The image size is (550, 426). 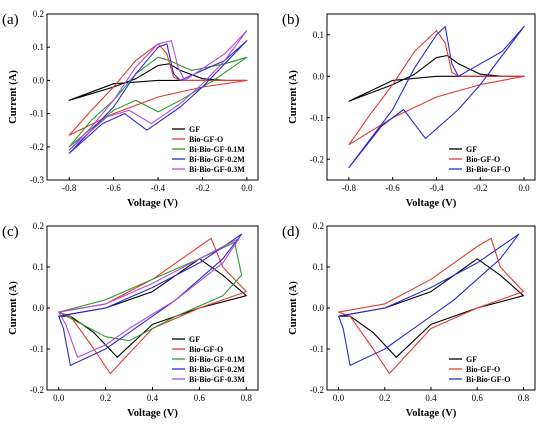 I want to click on y-tick-label: -0.3, so click(x=37, y=180).